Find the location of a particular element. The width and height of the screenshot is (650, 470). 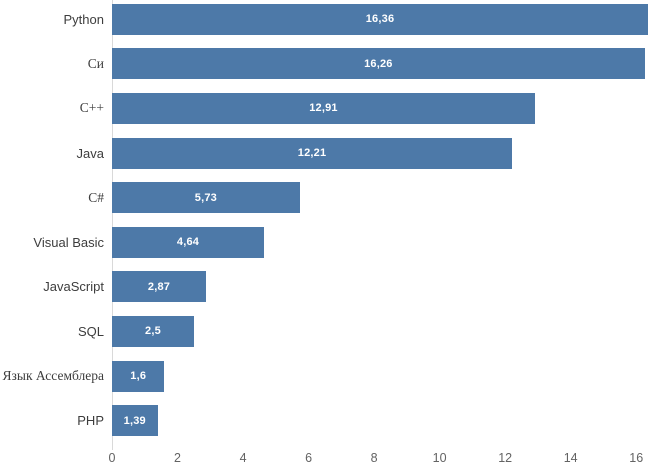

plot-cell: 16,36 is located at coordinates (380, 21).